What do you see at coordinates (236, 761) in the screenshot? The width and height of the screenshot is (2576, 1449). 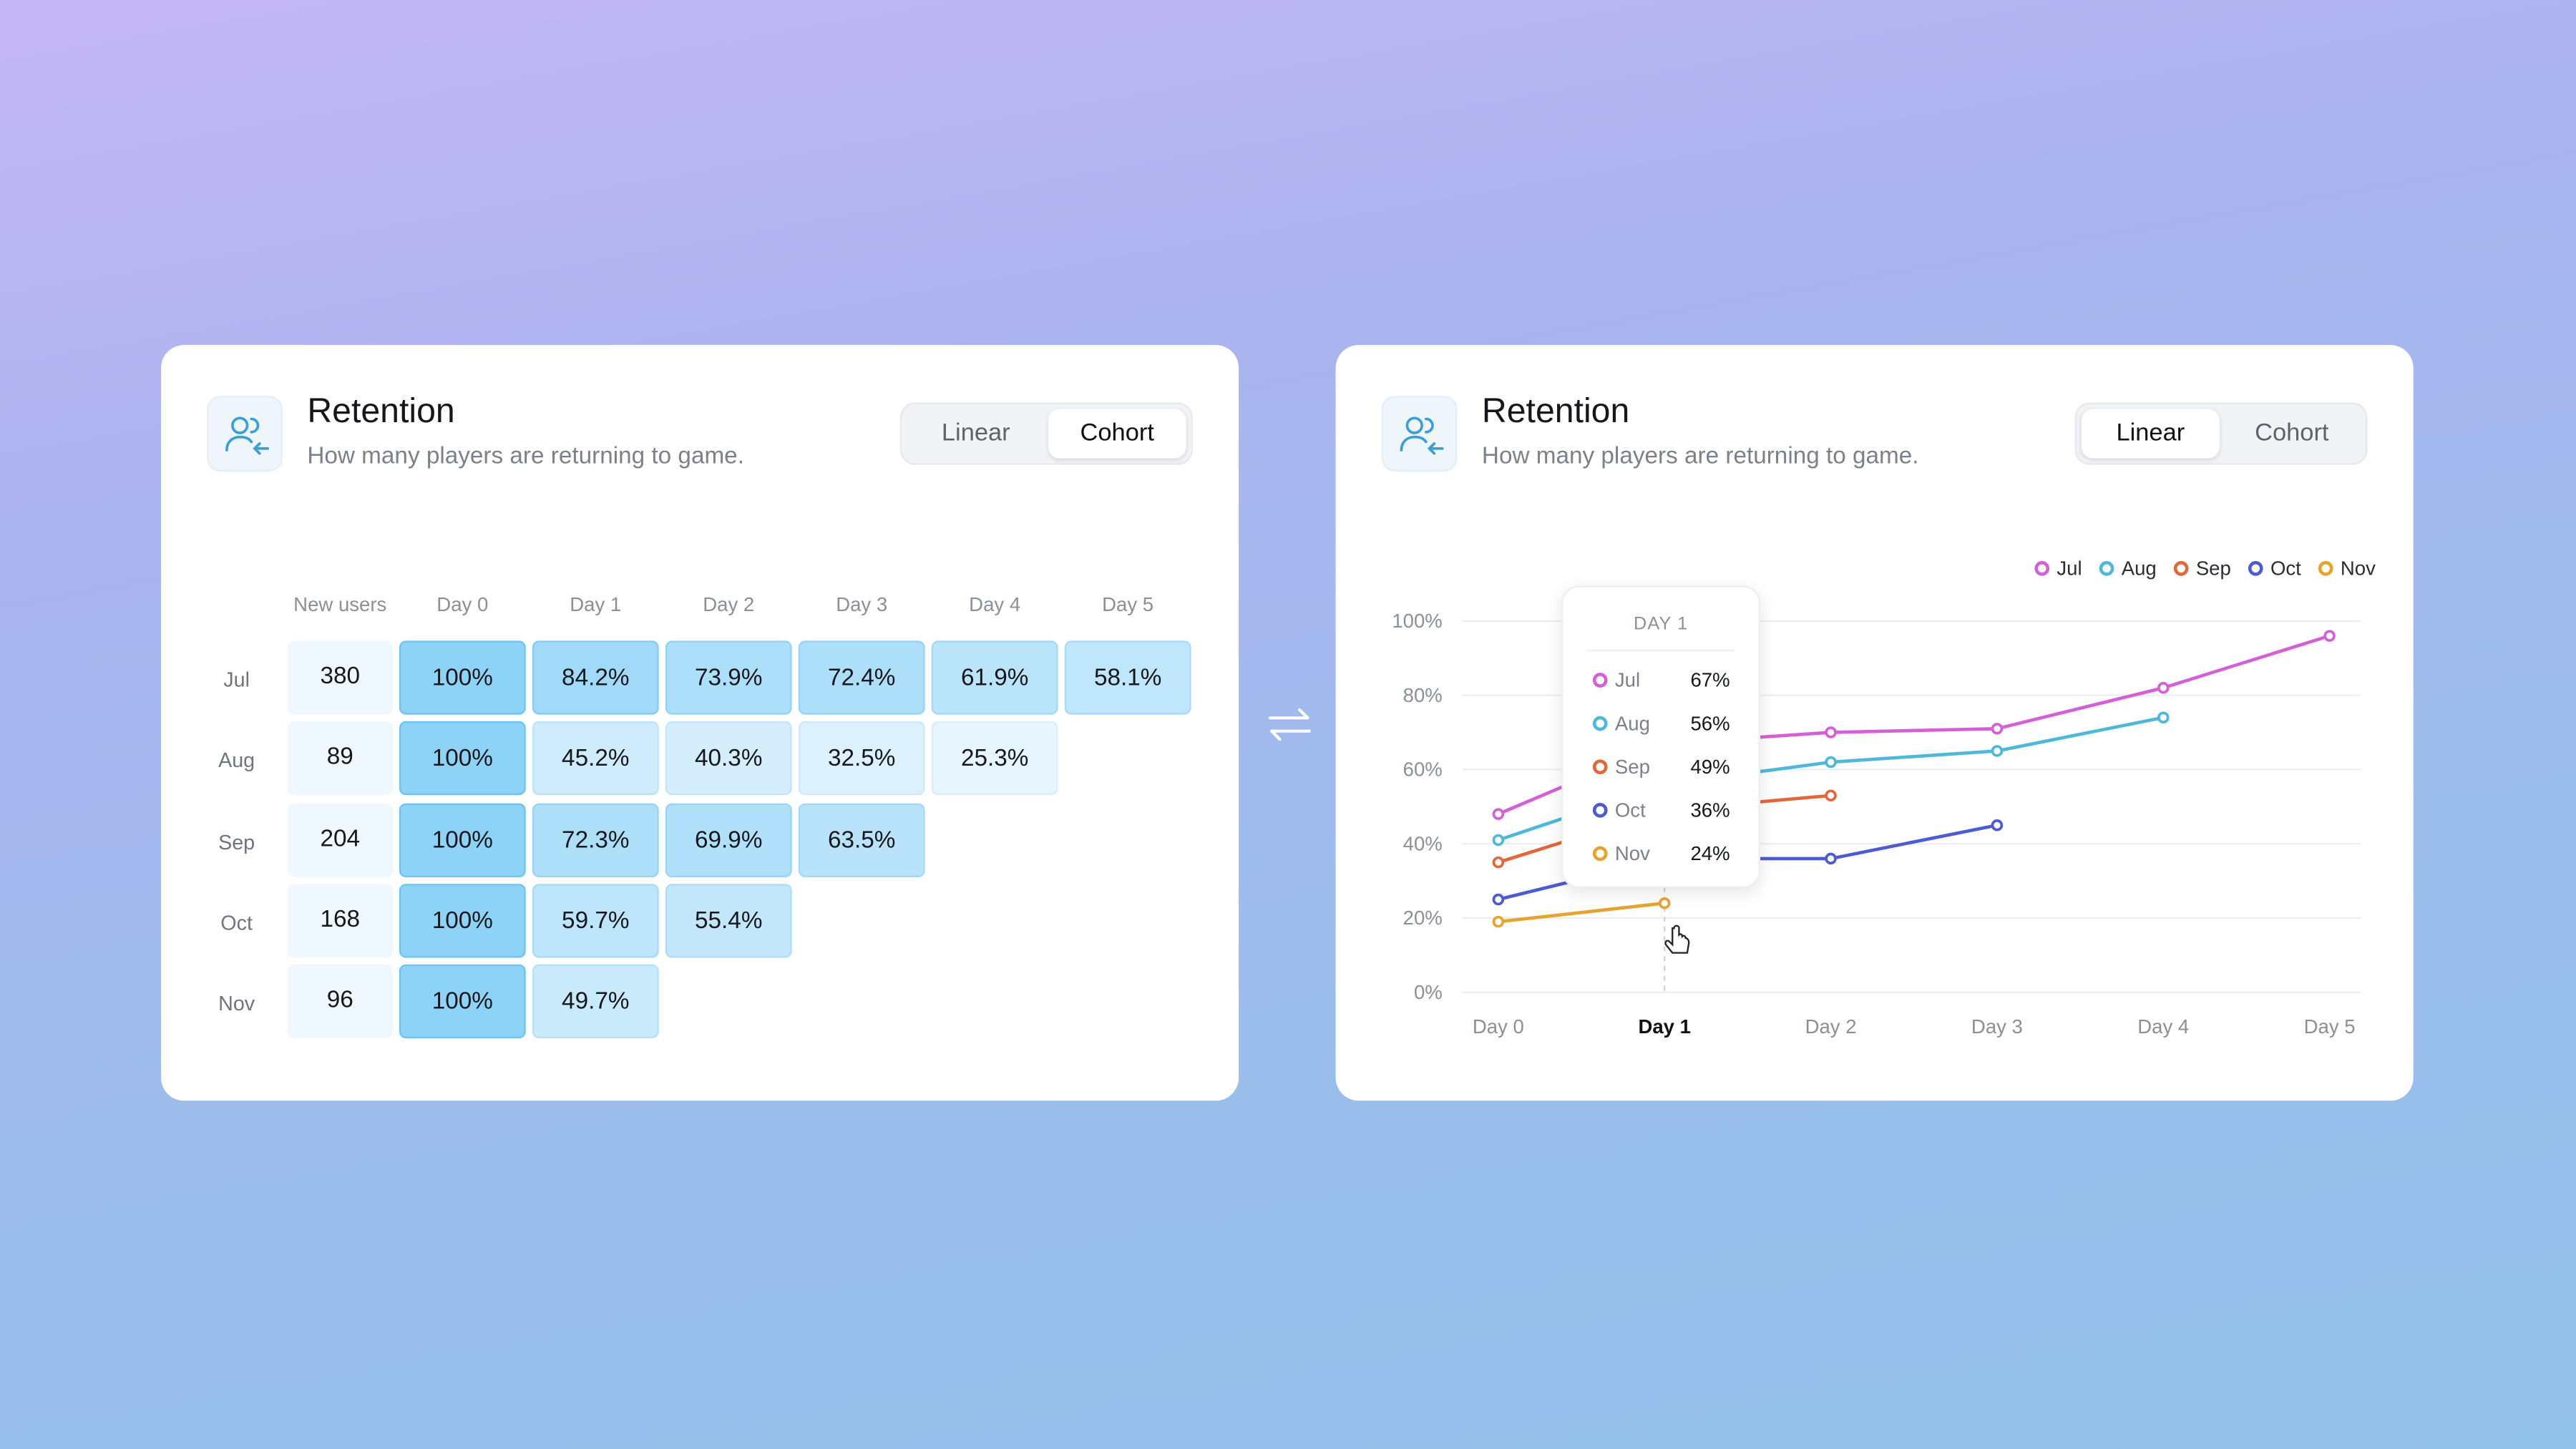 I see `row-label: Aug` at bounding box center [236, 761].